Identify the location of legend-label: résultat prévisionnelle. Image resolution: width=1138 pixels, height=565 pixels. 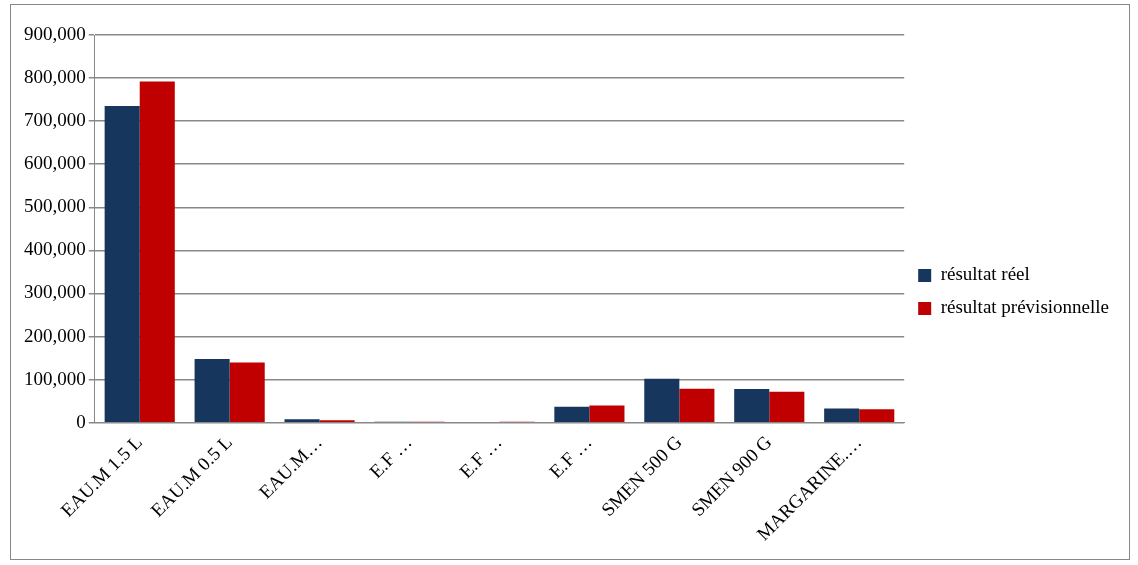
(1024, 307).